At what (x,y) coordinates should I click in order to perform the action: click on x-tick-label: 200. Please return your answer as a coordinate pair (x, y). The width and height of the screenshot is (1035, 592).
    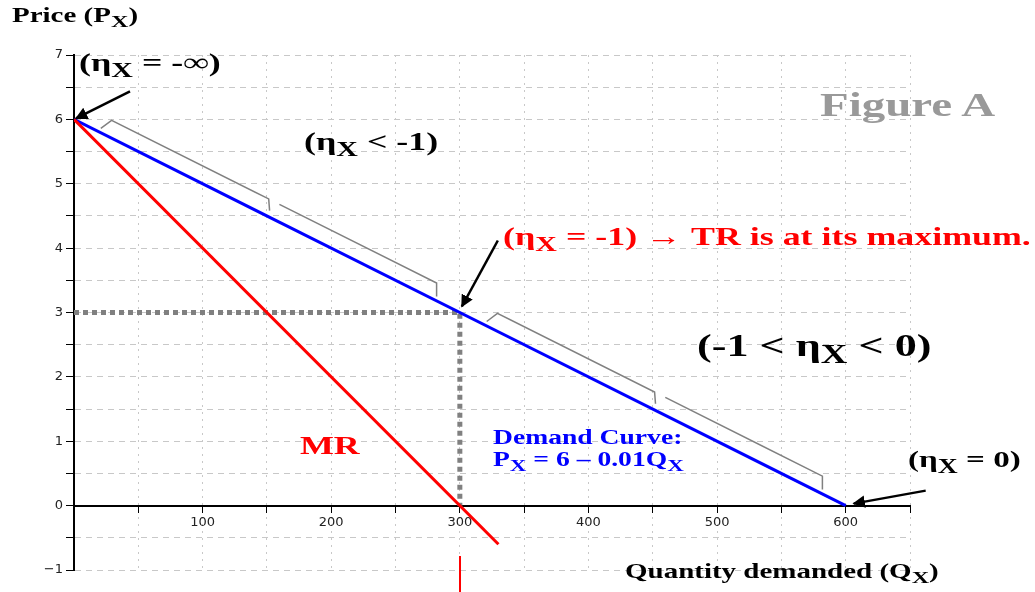
    Looking at the image, I should click on (331, 521).